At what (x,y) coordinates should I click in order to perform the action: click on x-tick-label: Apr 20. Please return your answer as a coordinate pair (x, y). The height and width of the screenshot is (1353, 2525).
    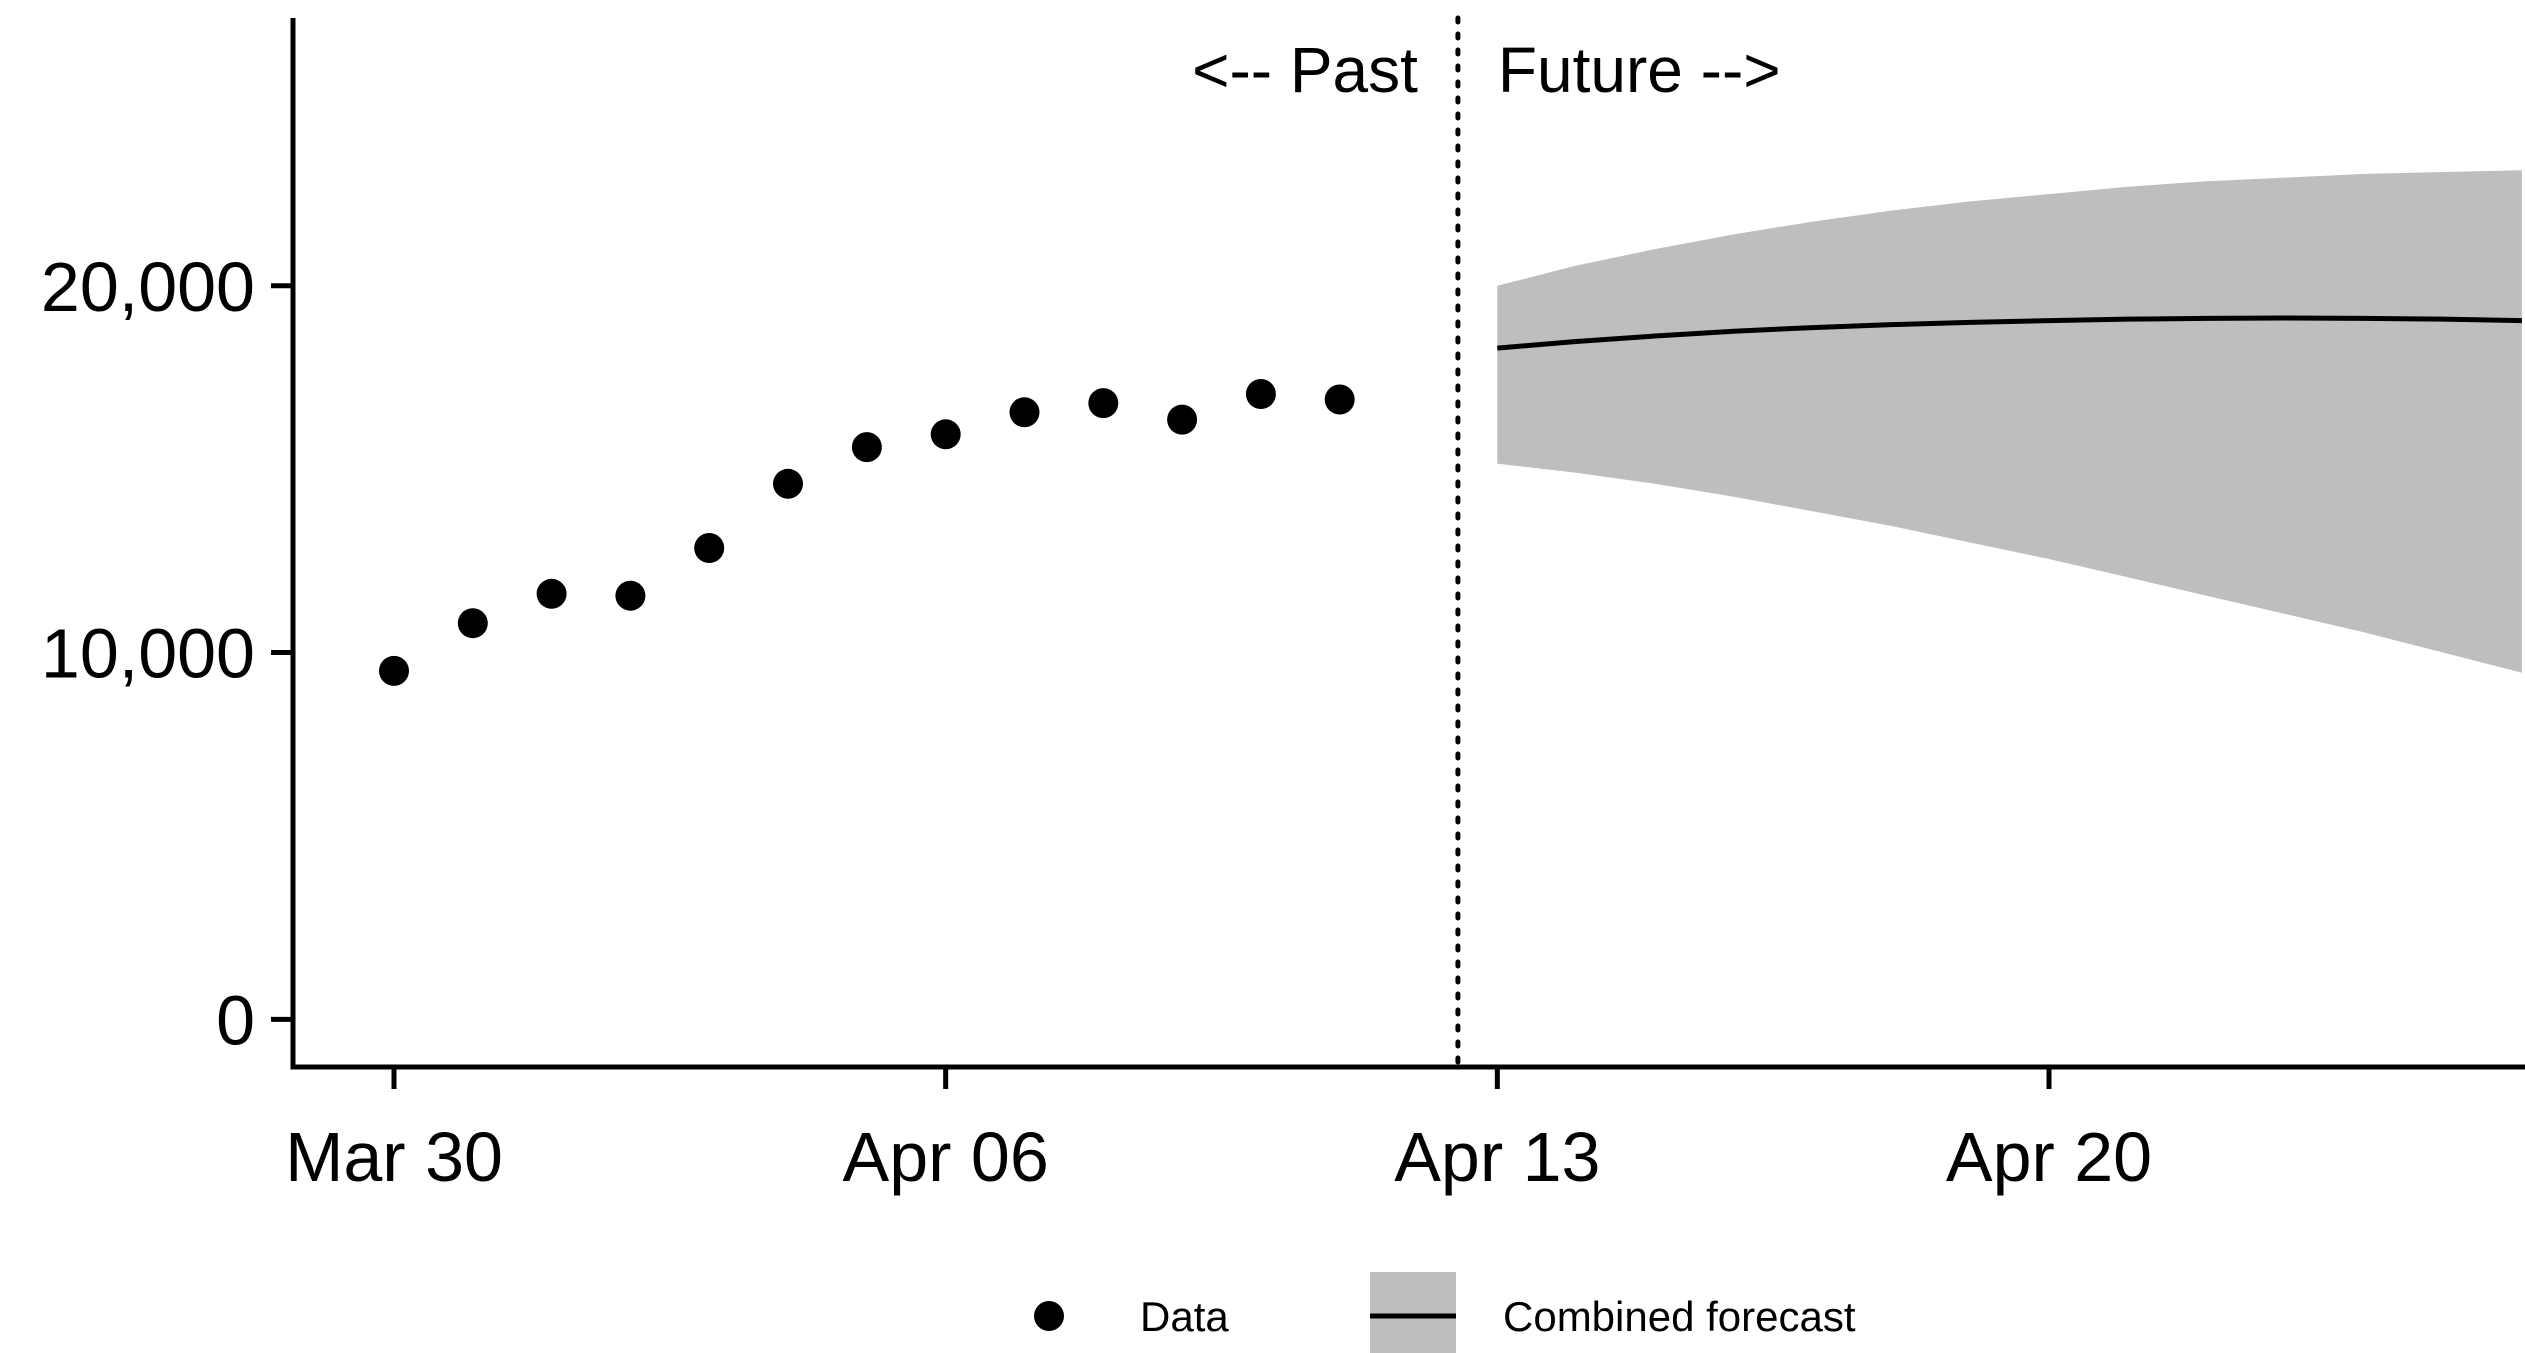
    Looking at the image, I should click on (2049, 1157).